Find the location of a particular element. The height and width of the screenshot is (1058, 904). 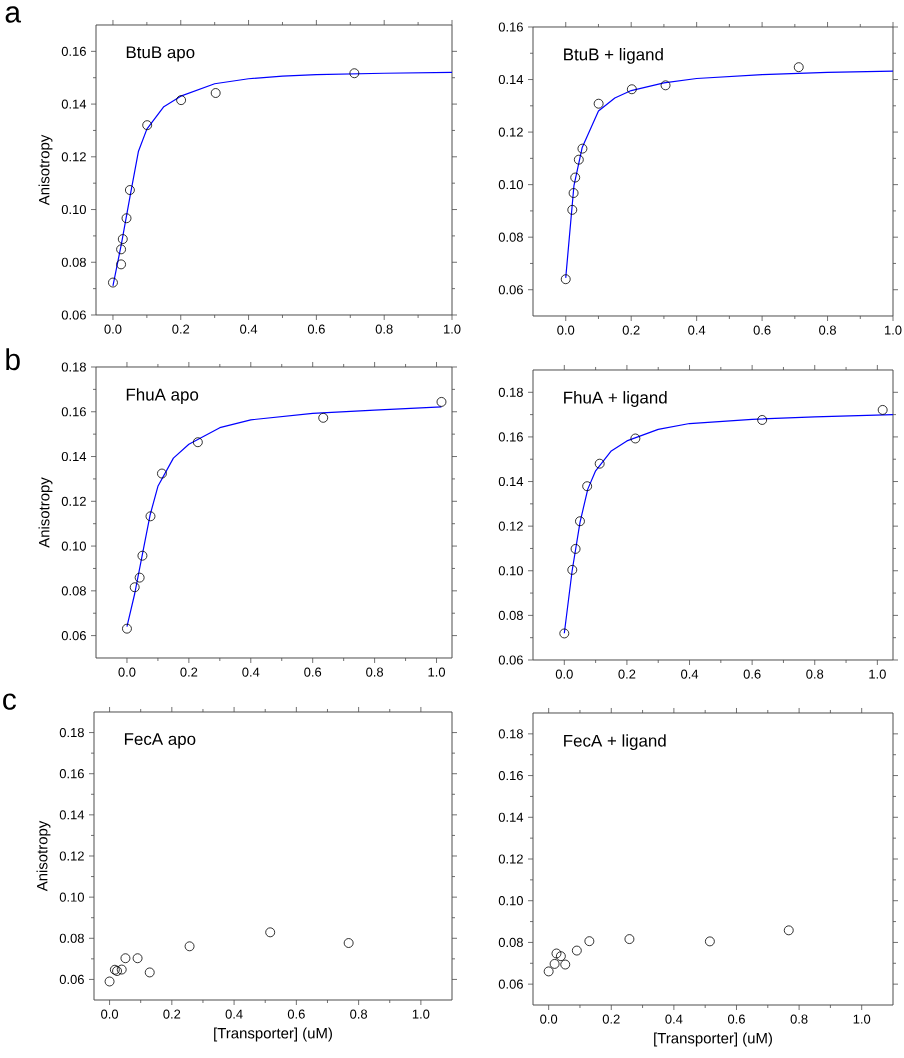

text: a is located at coordinates (13, 14).